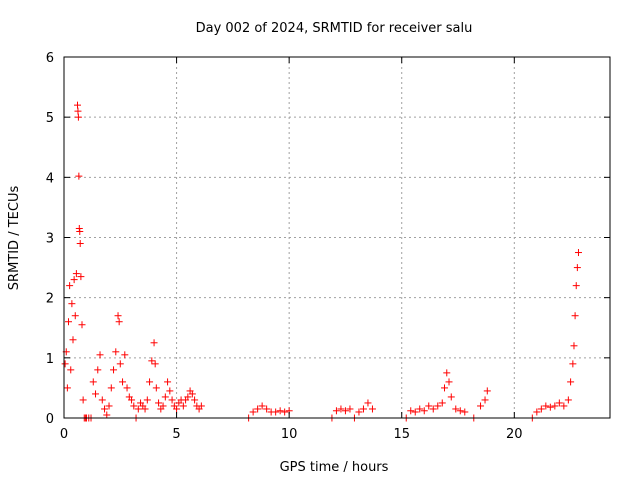 This screenshot has height=480, width=640. Describe the element at coordinates (14, 238) in the screenshot. I see `y-axis-label: SRMTID / TECUs` at that location.